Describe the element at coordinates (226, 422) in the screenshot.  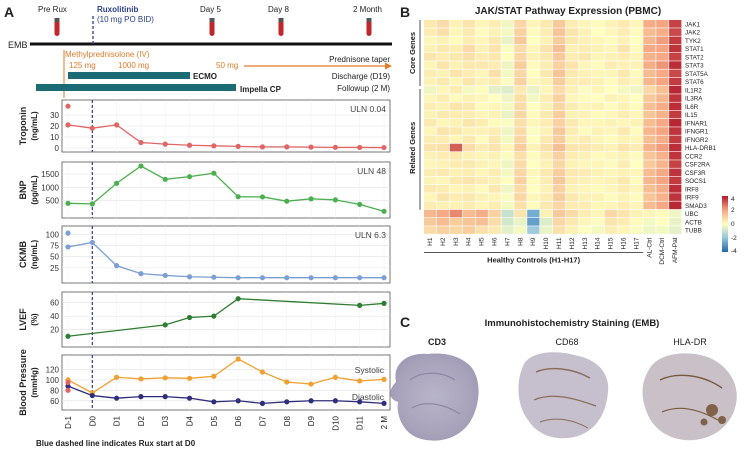
I see `x-axis-labels: D-1 D0 D1 D2 D3 D4 D5 D6 D7 D8 D9 D10 D11 2 M` at that location.